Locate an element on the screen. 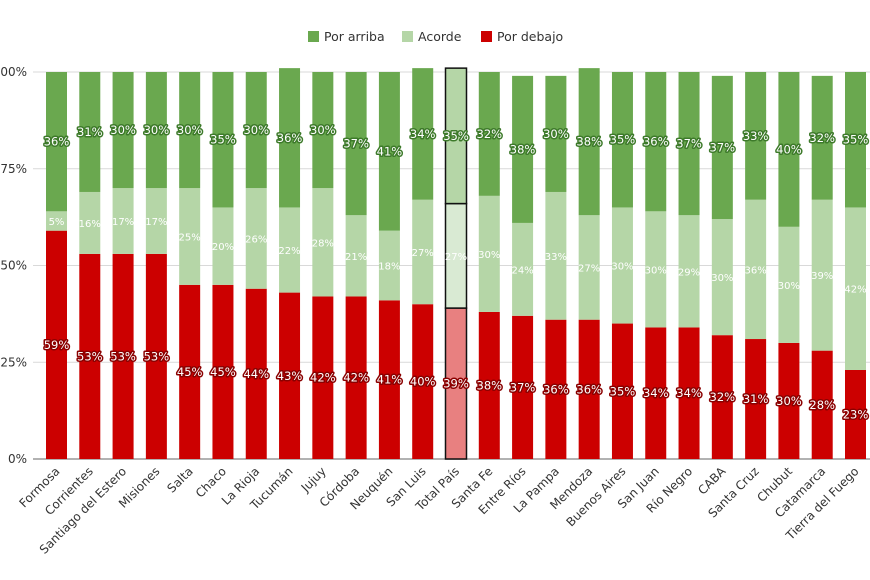  data-label: 5% is located at coordinates (57, 222).